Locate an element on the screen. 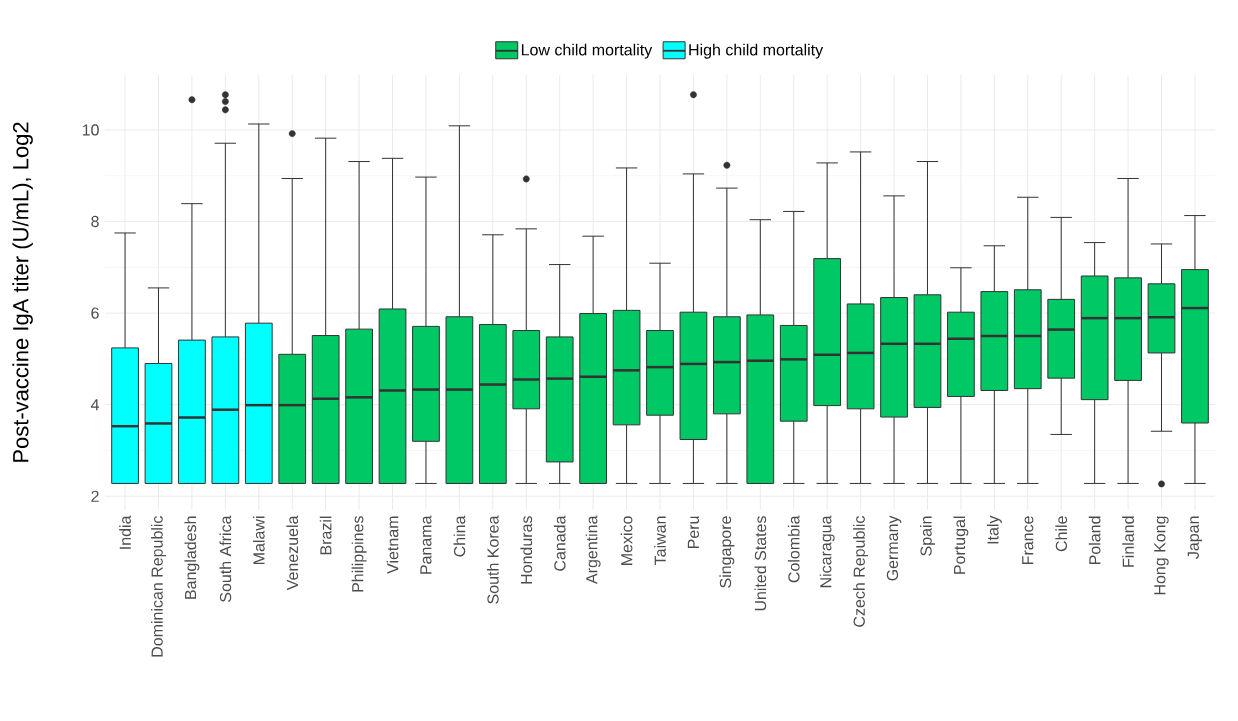 The height and width of the screenshot is (721, 1238). x-tick-label: China is located at coordinates (459, 536).